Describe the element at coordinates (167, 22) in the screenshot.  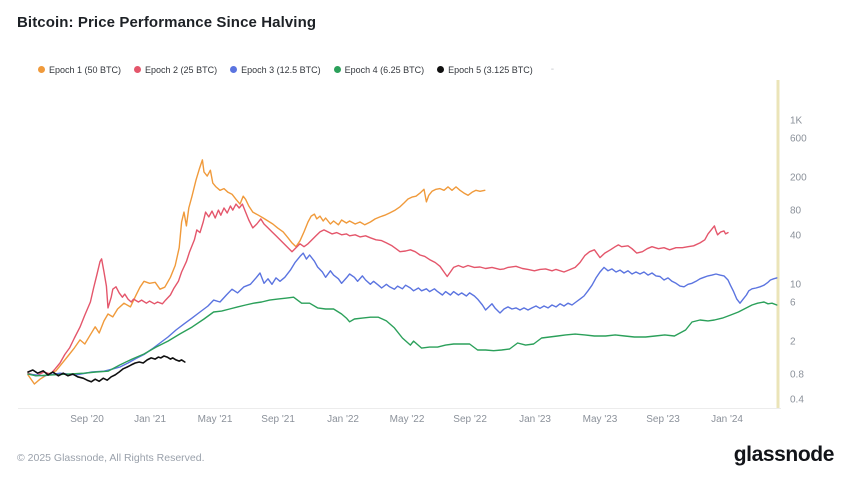
I see `page-title: Bitcoin: Price Performance Since Halving` at that location.